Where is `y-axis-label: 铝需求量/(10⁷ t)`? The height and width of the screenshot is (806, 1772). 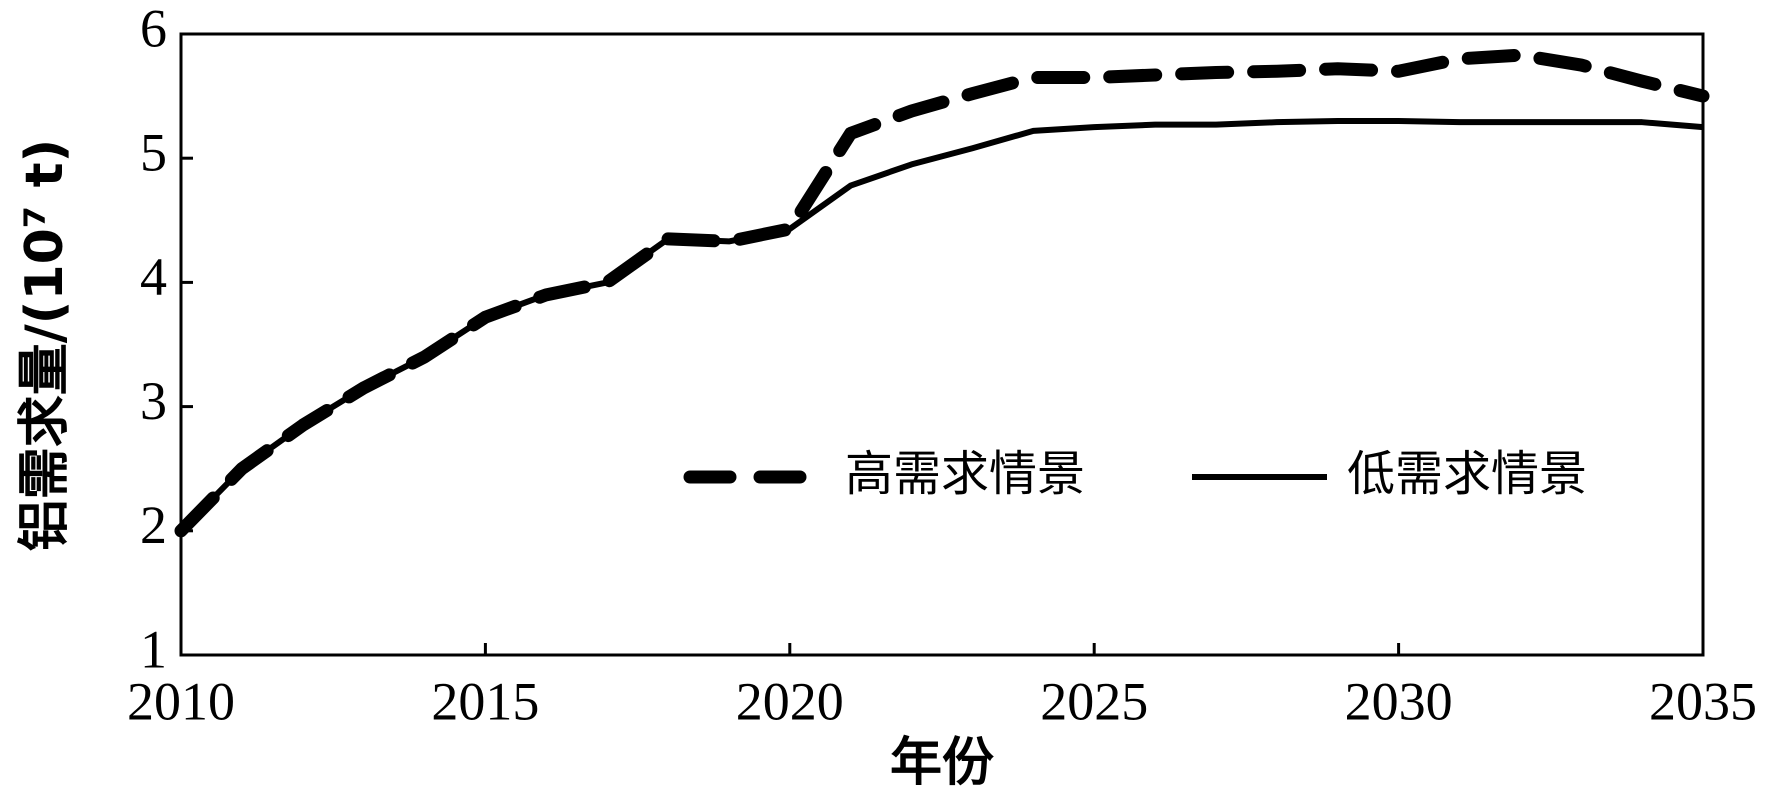 y-axis-label: 铝需求量/(10⁷ t) is located at coordinates (45, 345).